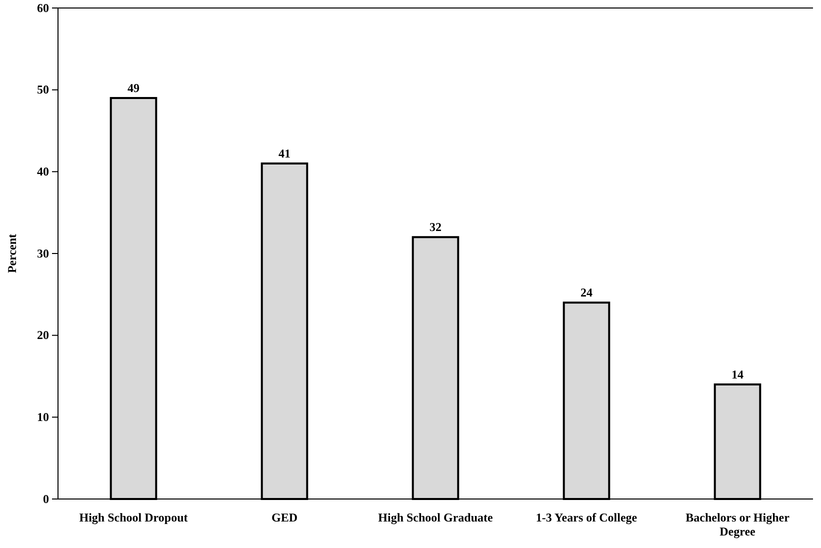 This screenshot has width=821, height=548. Describe the element at coordinates (134, 88) in the screenshot. I see `data-label: 49` at that location.